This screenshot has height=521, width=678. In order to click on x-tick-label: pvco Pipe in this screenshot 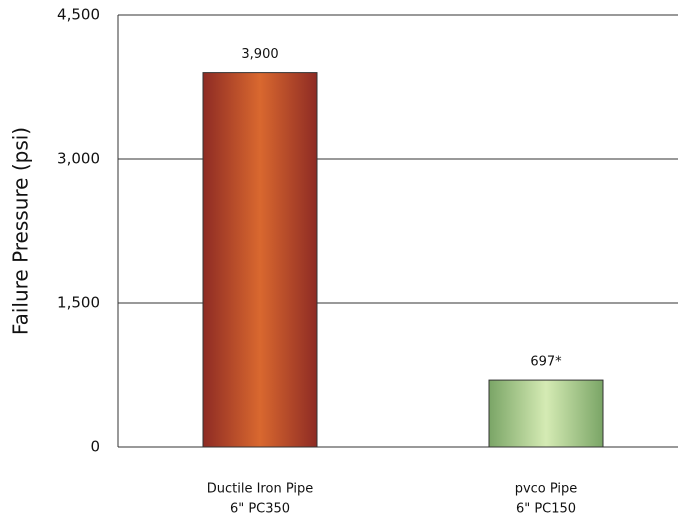, I will do `click(546, 489)`.